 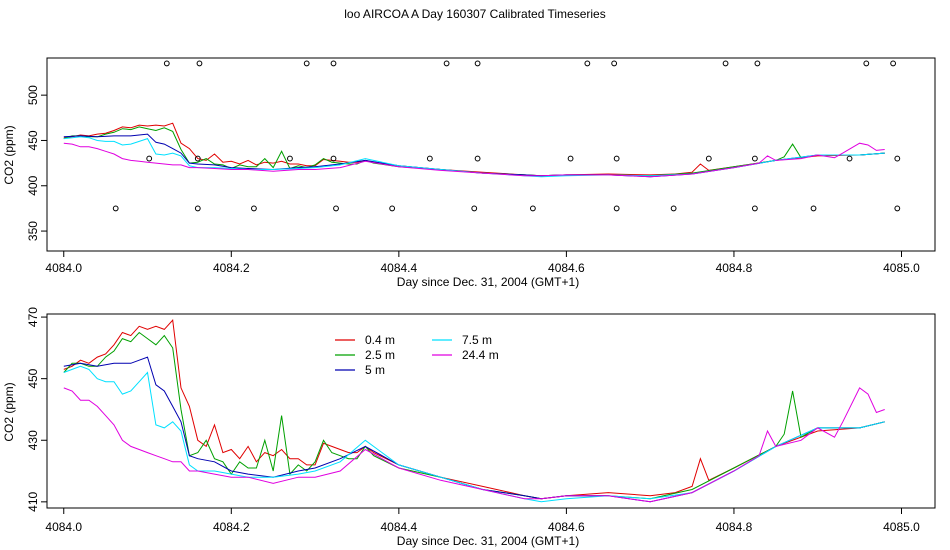 What do you see at coordinates (33, 502) in the screenshot?
I see `y-tick-label: 410` at bounding box center [33, 502].